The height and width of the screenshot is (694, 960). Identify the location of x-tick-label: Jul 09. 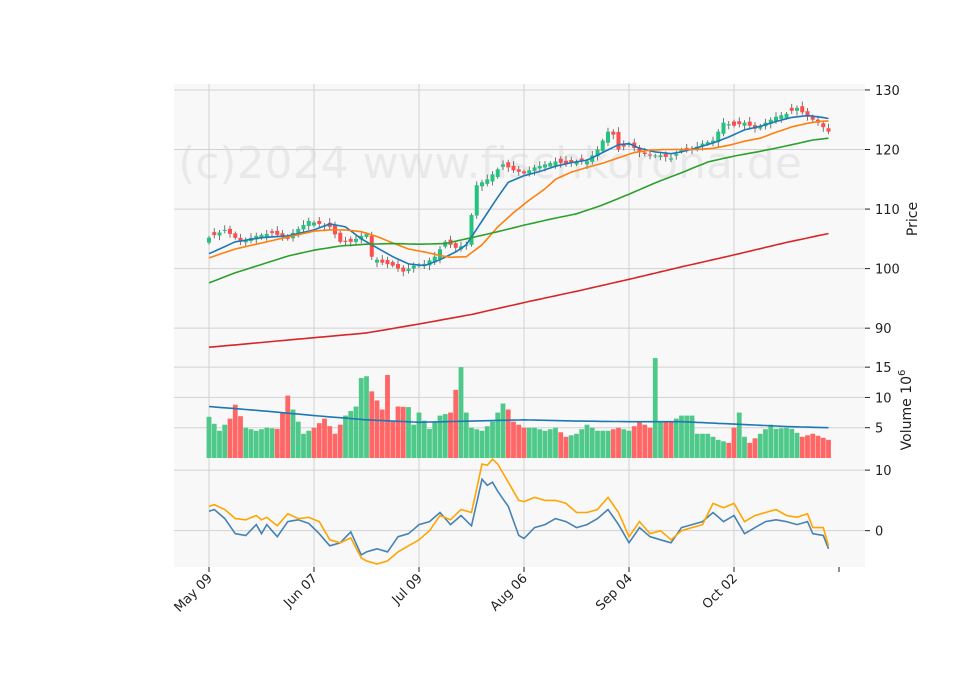
(407, 589).